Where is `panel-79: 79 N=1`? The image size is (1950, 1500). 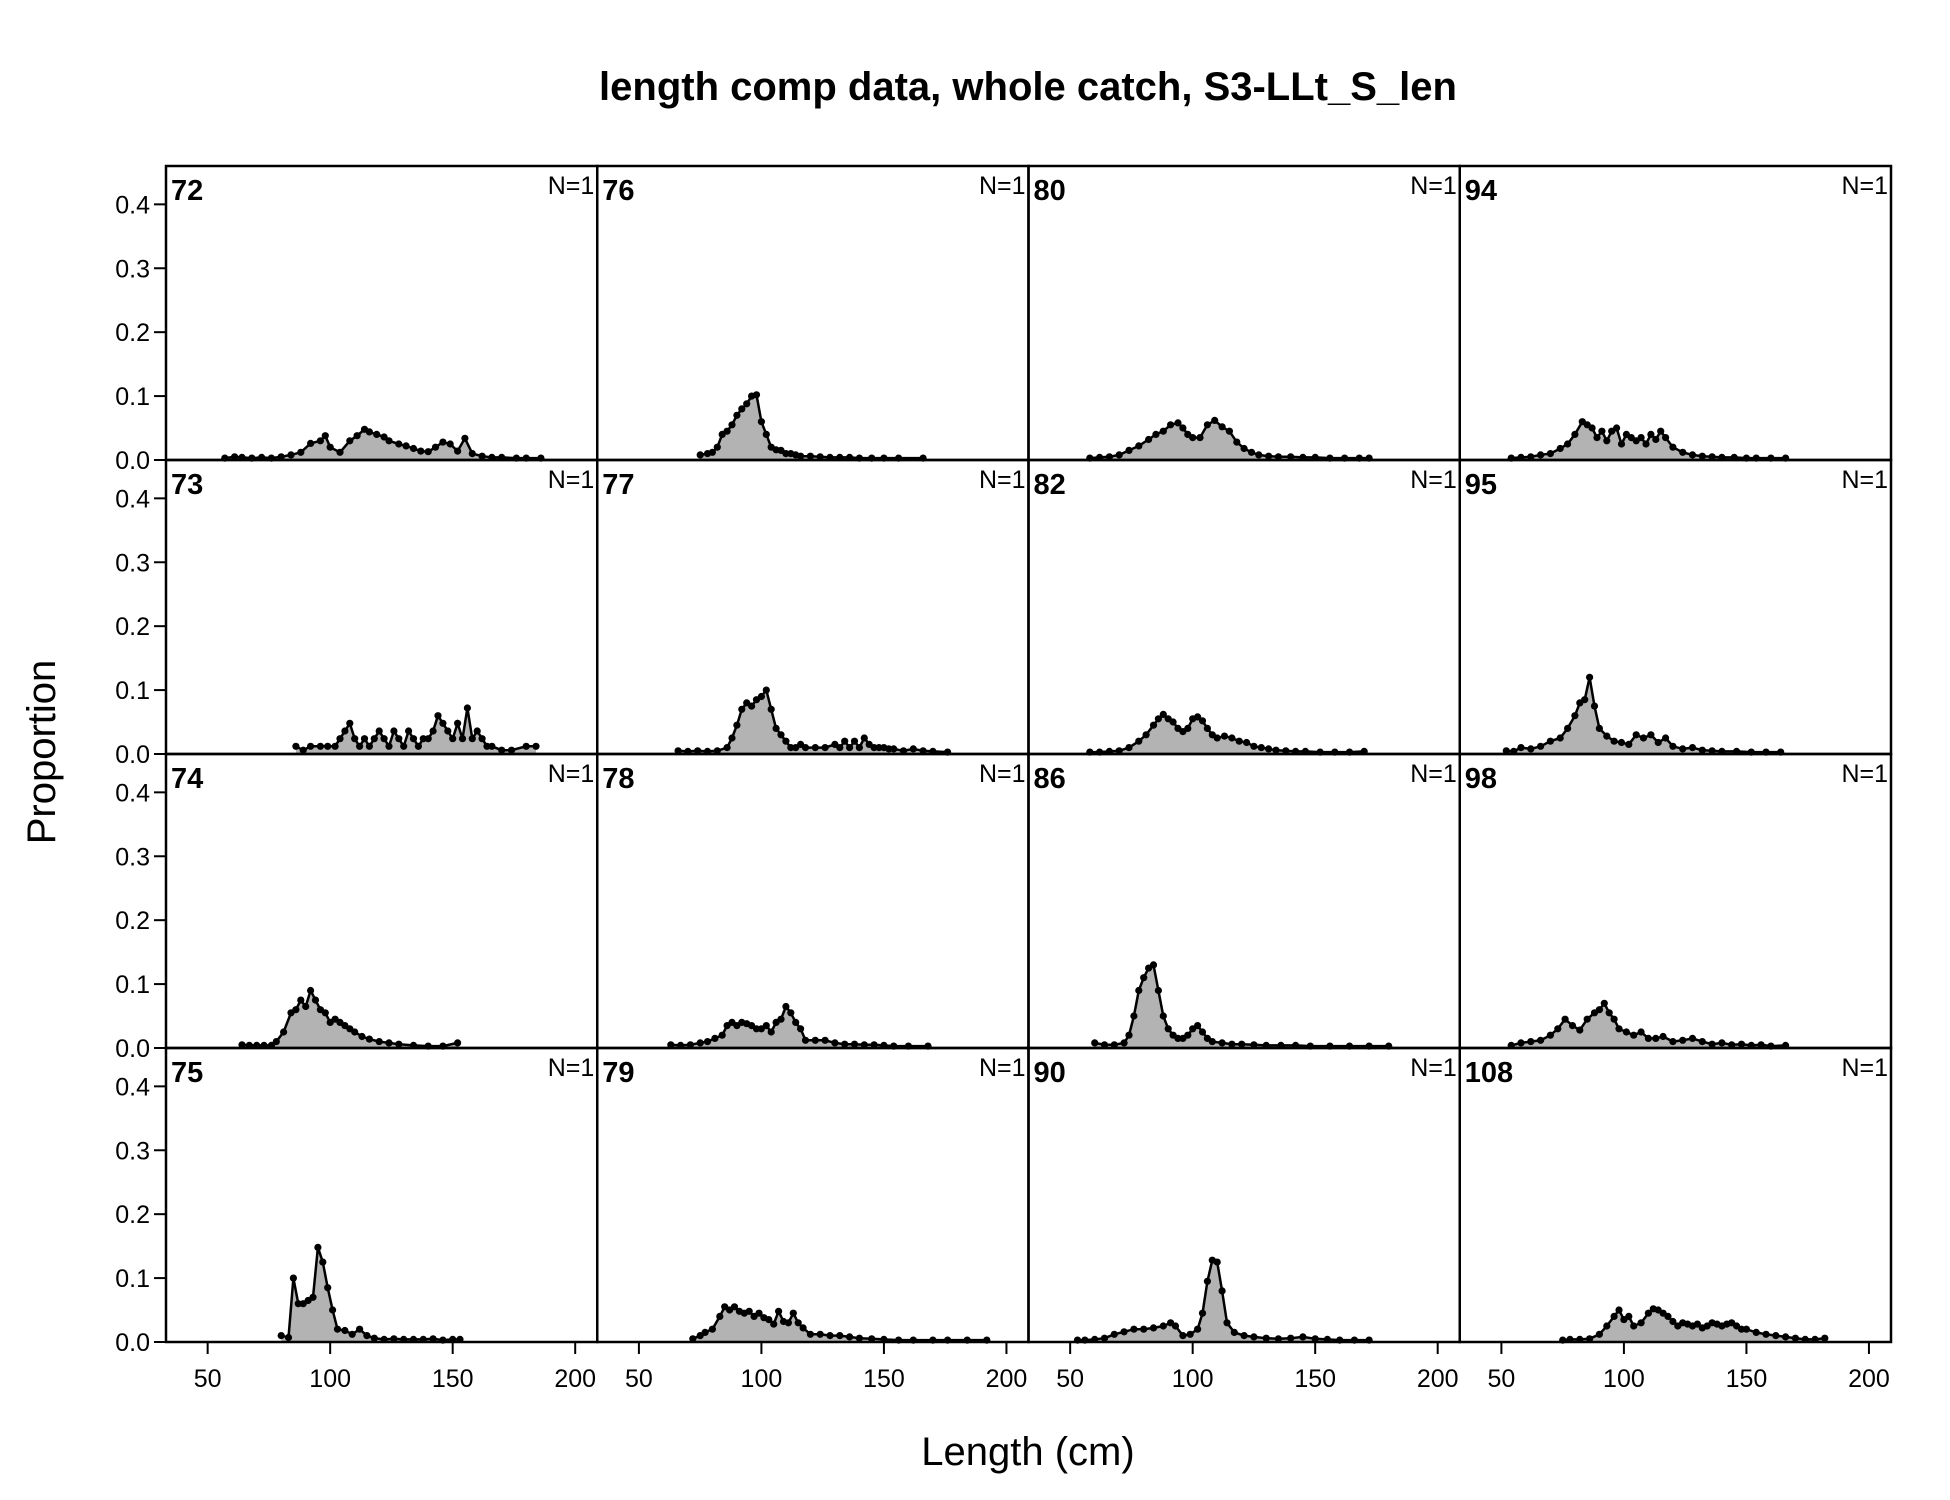 panel-79: 79 N=1 is located at coordinates (813, 1195).